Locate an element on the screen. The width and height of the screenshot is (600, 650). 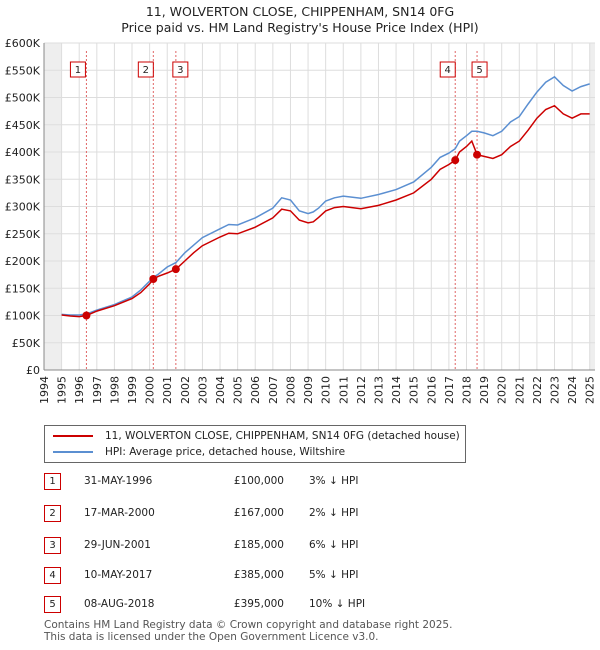
sale-price: £385,000 is located at coordinates (258, 575).